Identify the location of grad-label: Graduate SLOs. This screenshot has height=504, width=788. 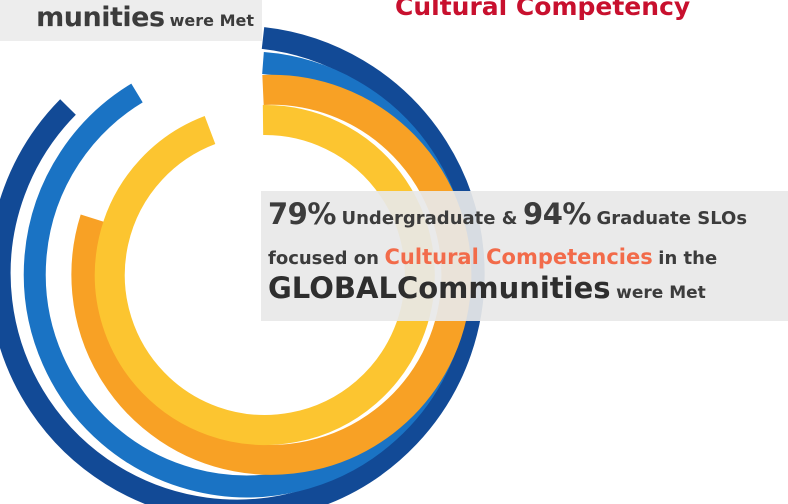
(672, 218).